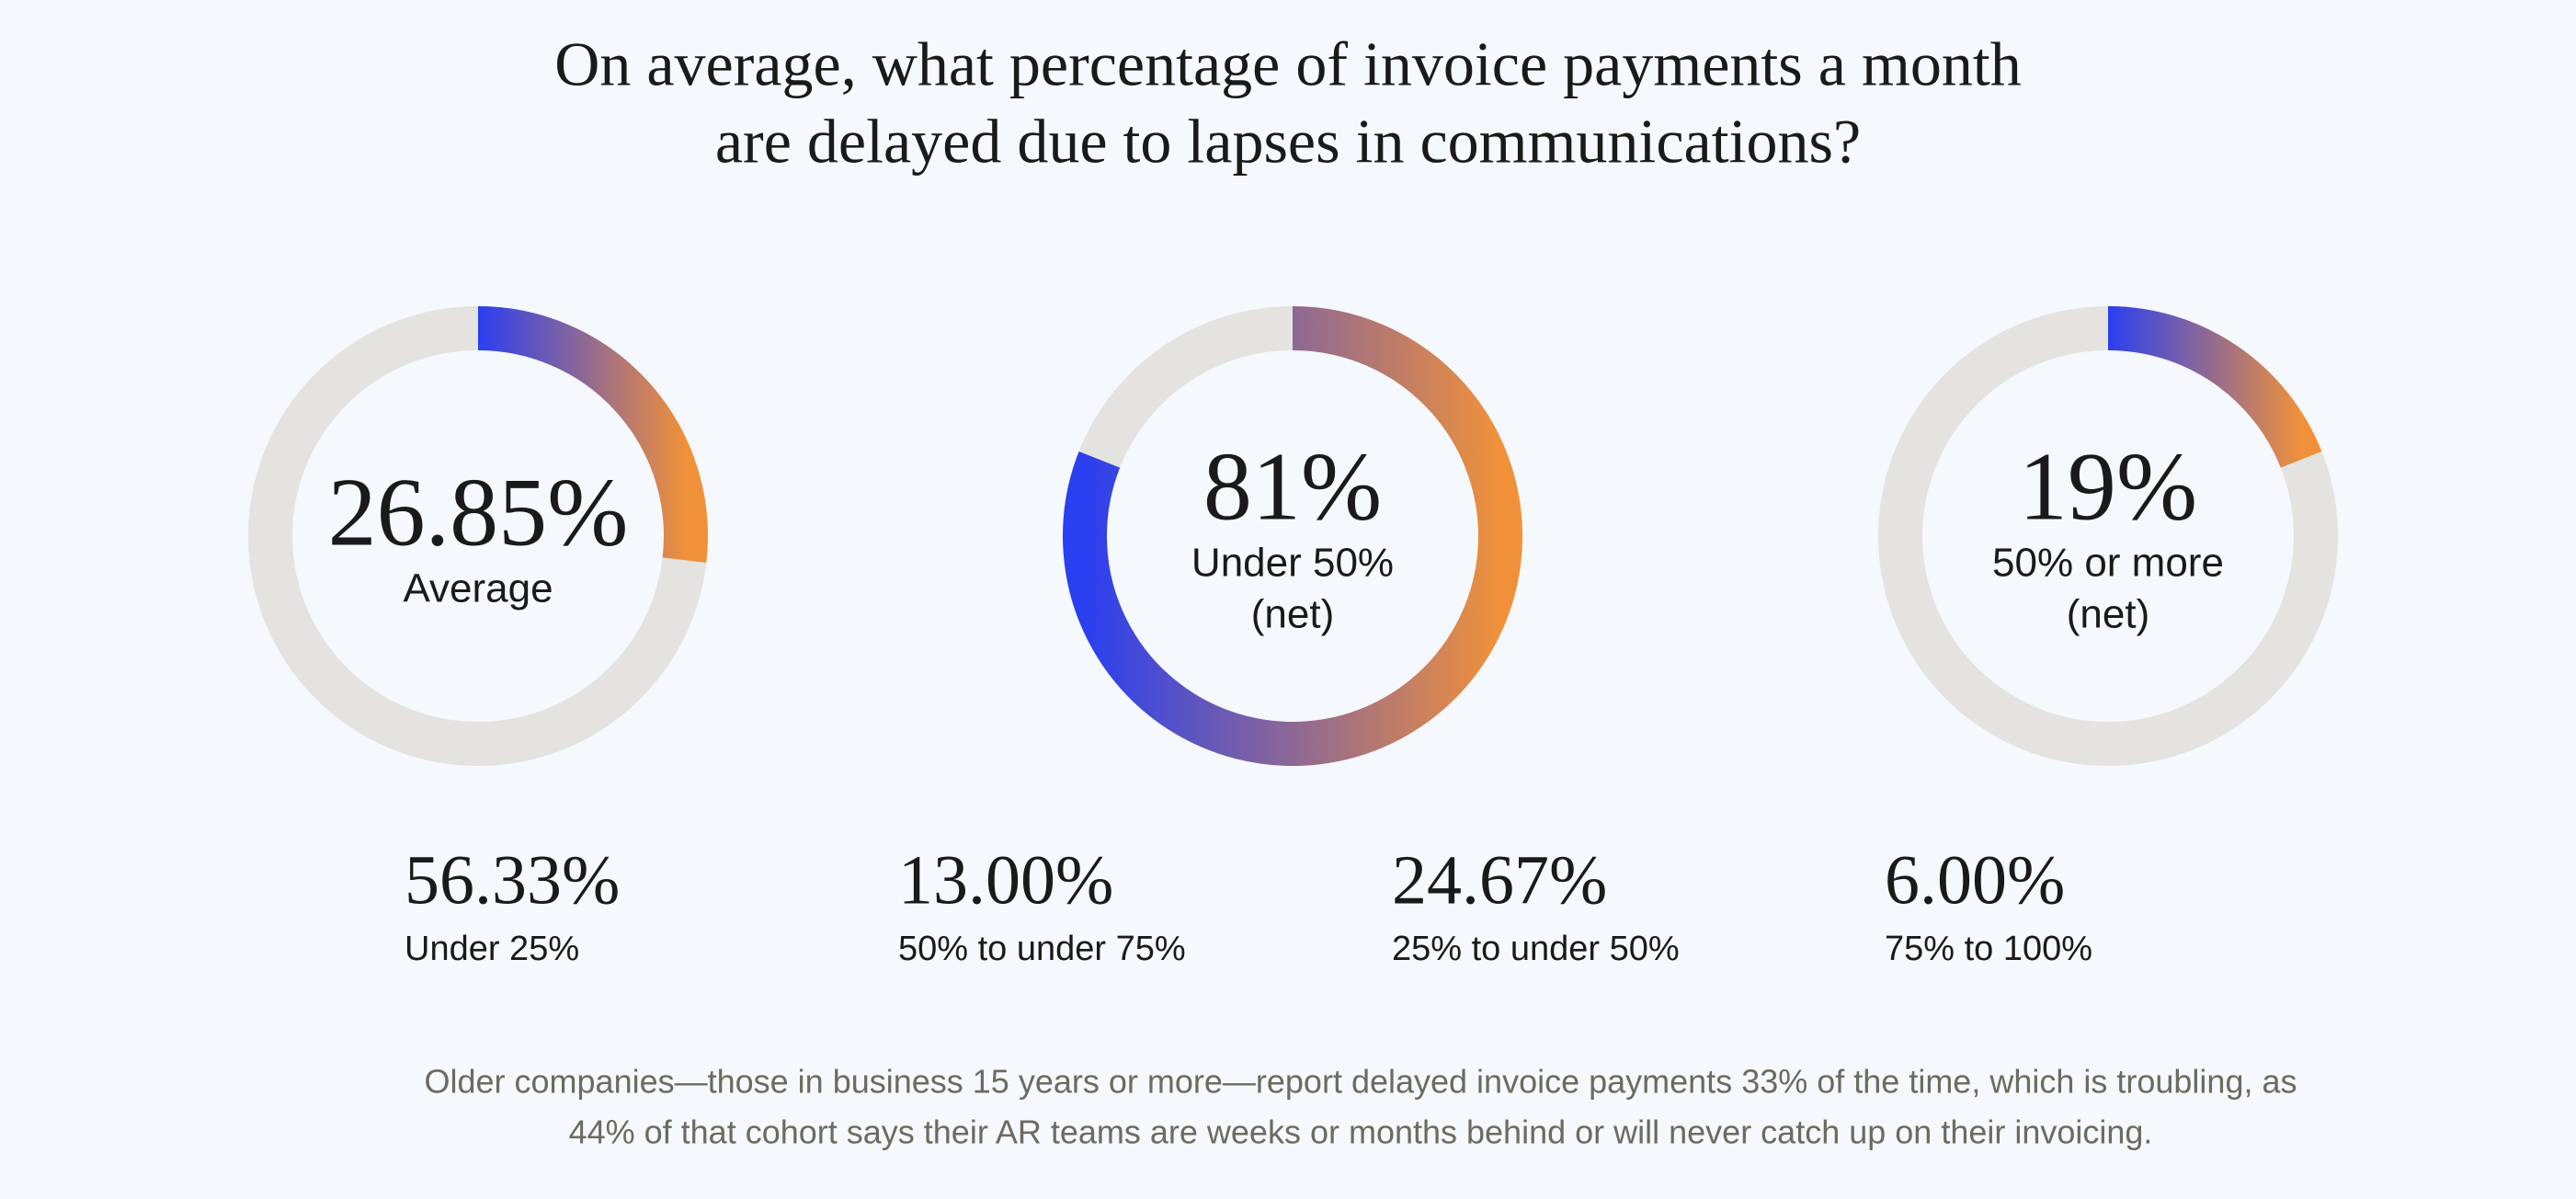  What do you see at coordinates (2108, 563) in the screenshot?
I see `donut-label: 50% or more` at bounding box center [2108, 563].